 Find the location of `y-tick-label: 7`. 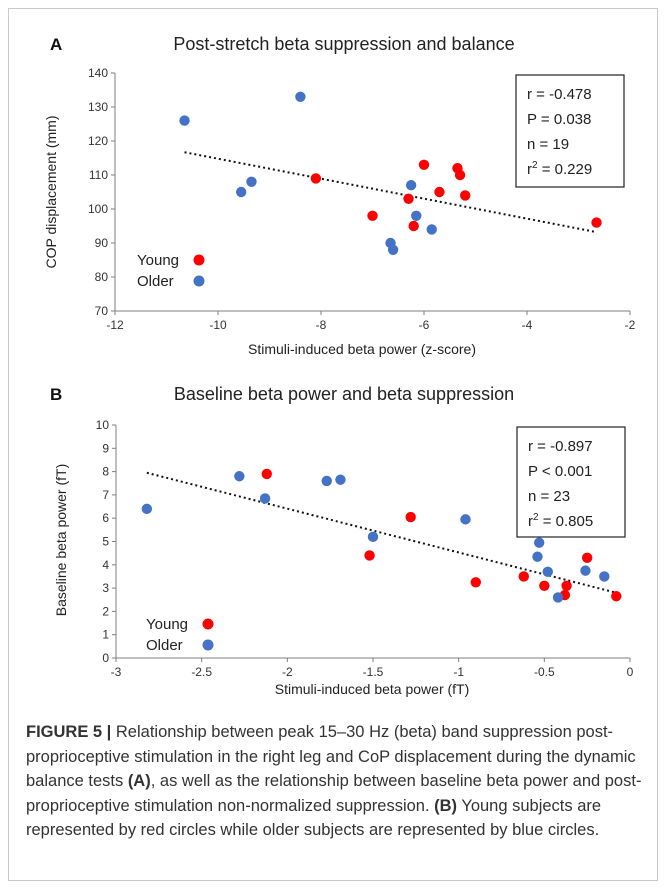

y-tick-label: 7 is located at coordinates (105, 495).